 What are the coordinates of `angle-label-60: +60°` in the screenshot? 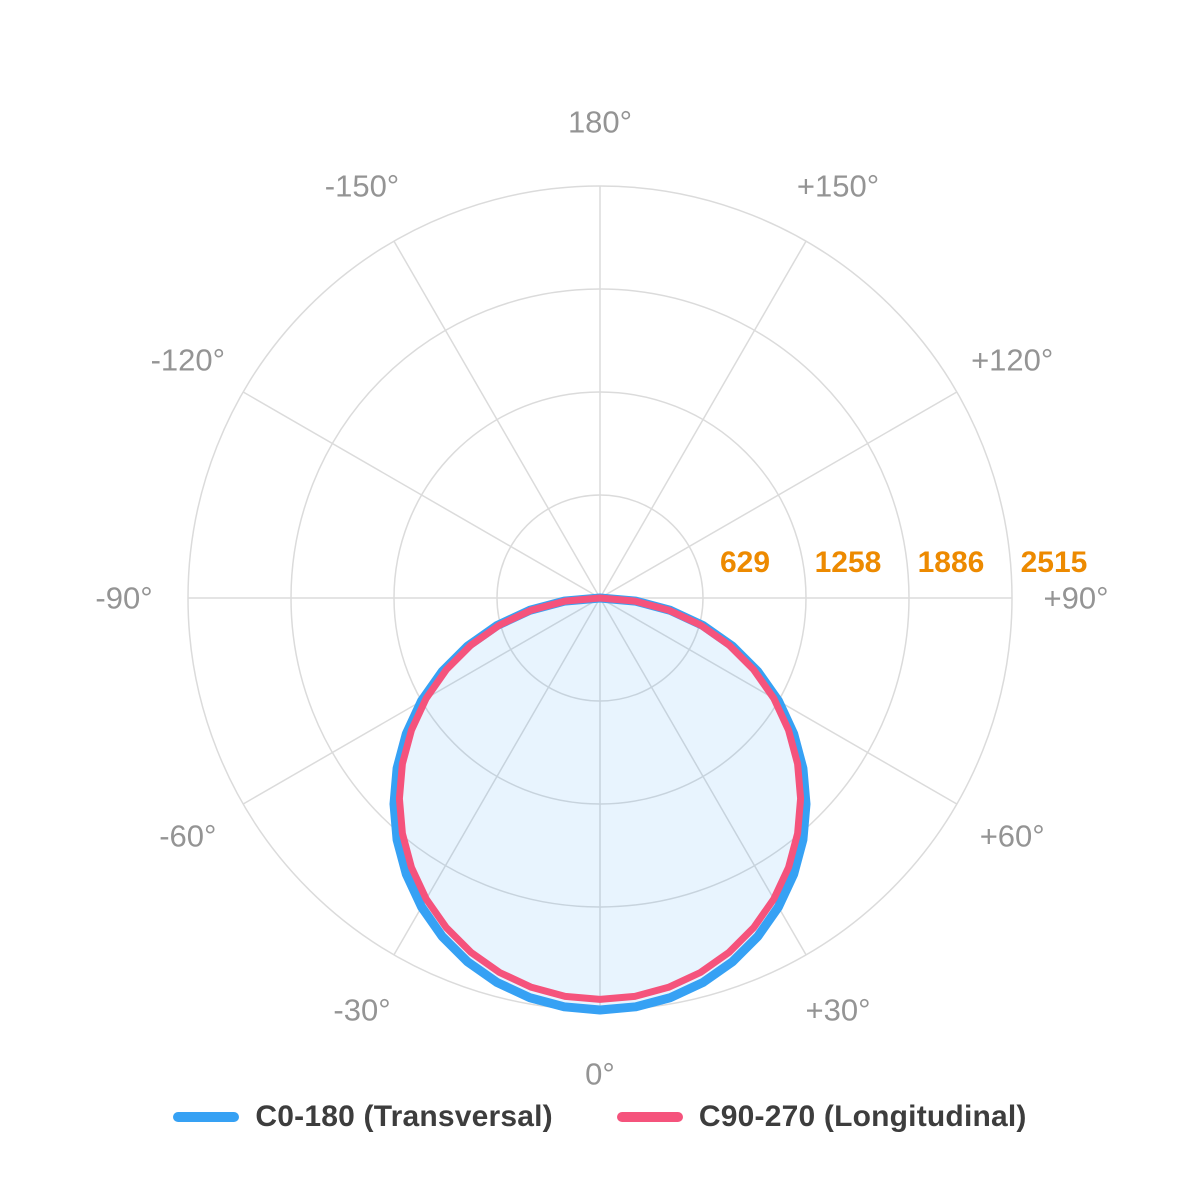 It's located at (1012, 836).